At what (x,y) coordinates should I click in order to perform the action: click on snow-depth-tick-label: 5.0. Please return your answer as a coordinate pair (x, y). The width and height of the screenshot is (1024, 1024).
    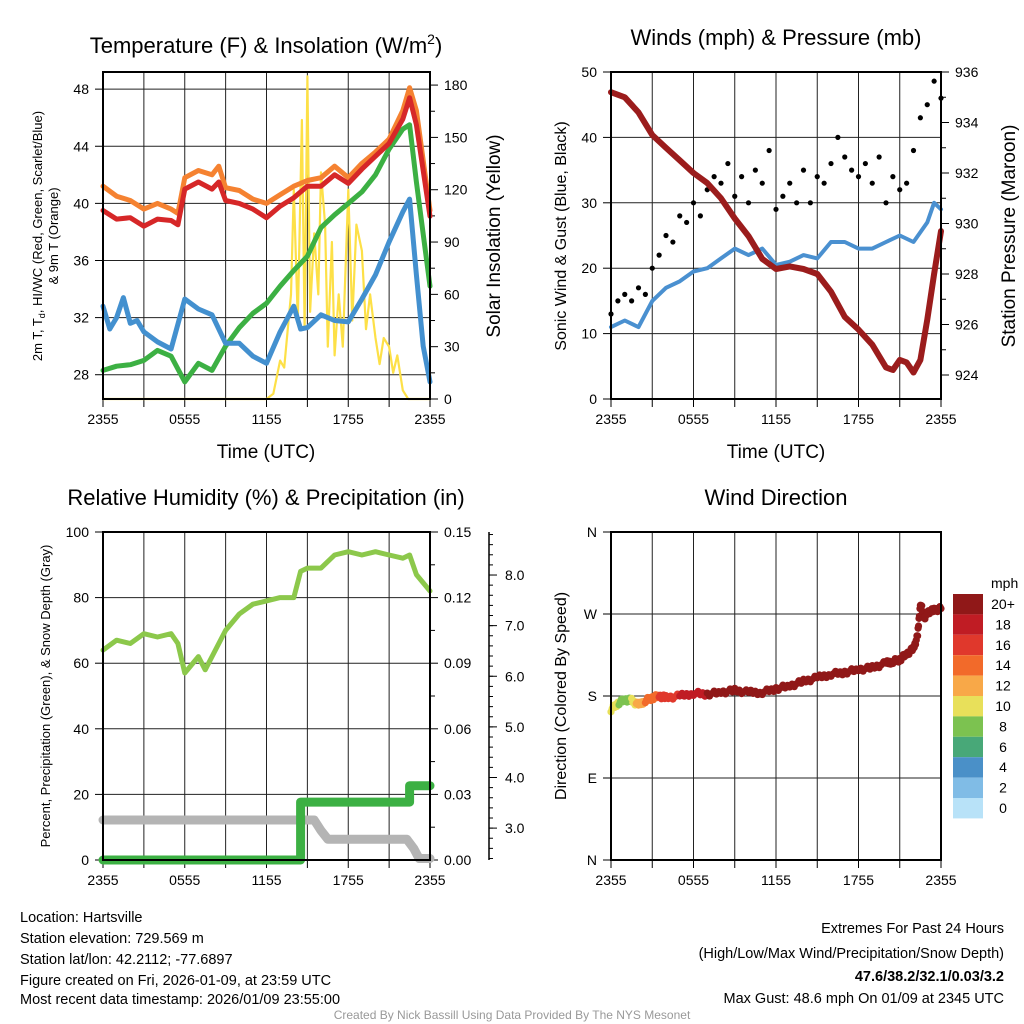
    Looking at the image, I should click on (515, 727).